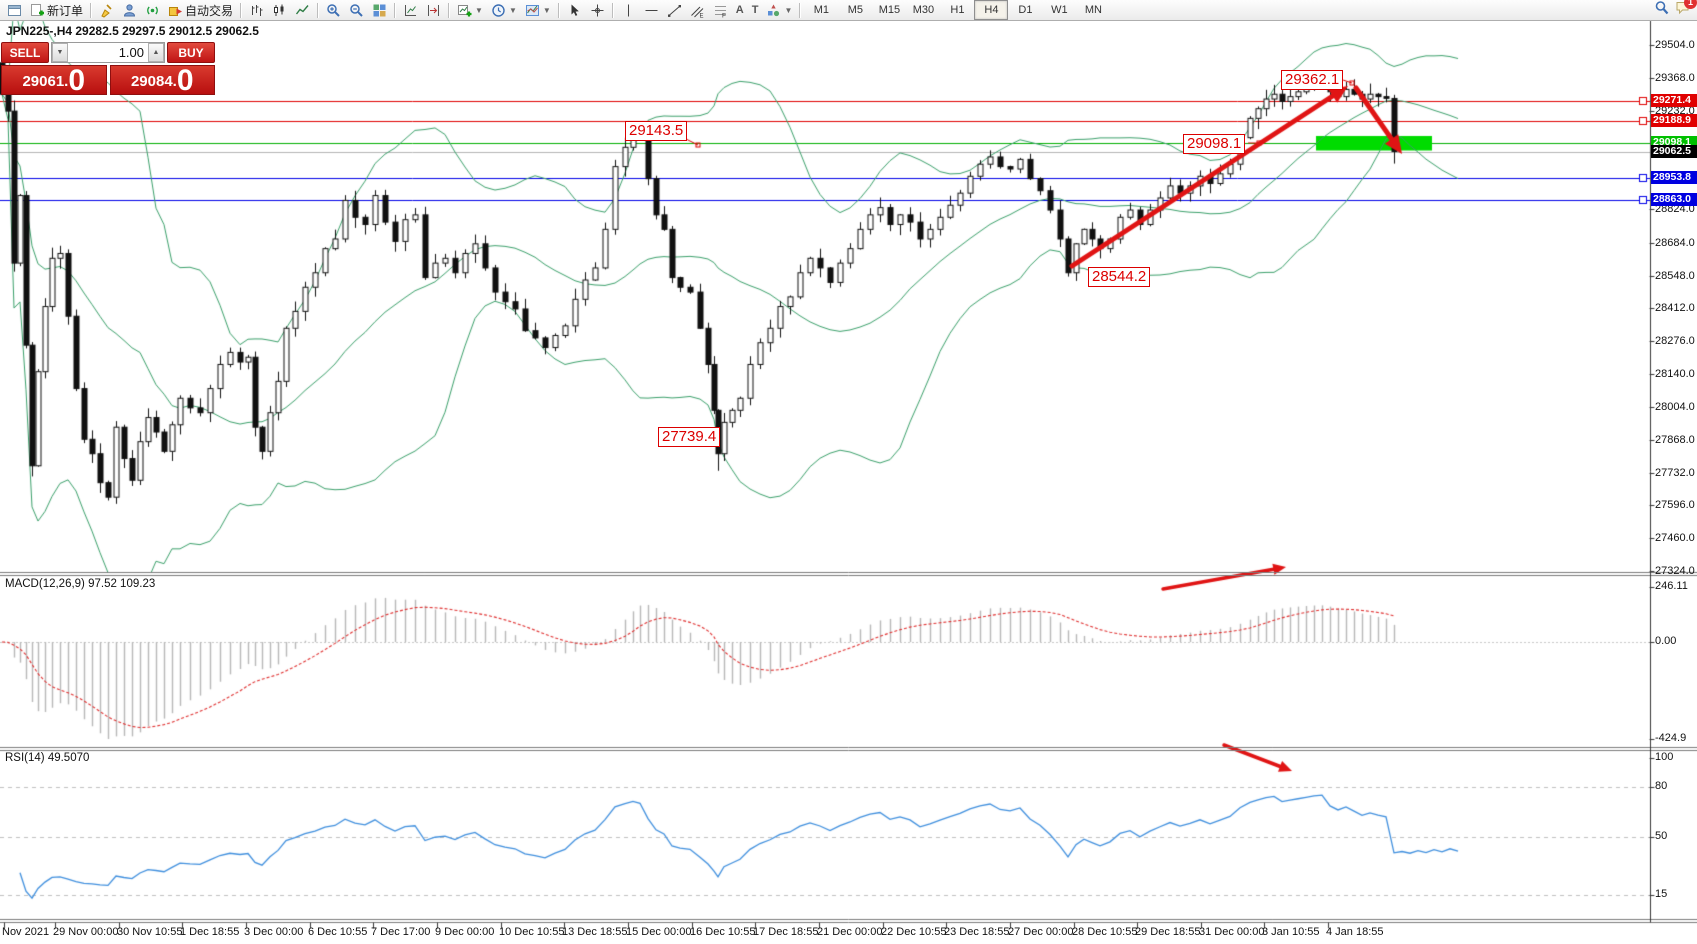  I want to click on bar-chart-icon, so click(256, 10).